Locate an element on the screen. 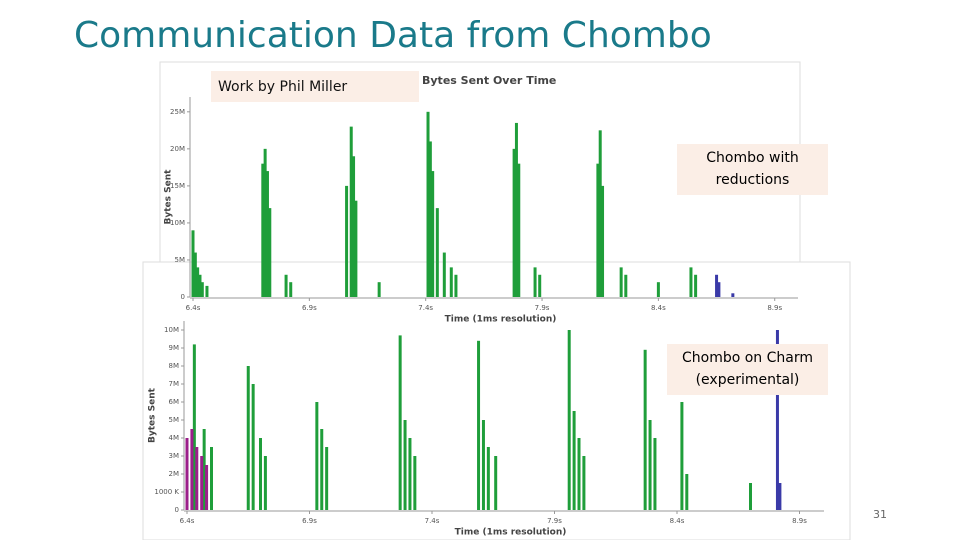 The width and height of the screenshot is (960, 544). y-tick-label: 1000 K is located at coordinates (166, 492).